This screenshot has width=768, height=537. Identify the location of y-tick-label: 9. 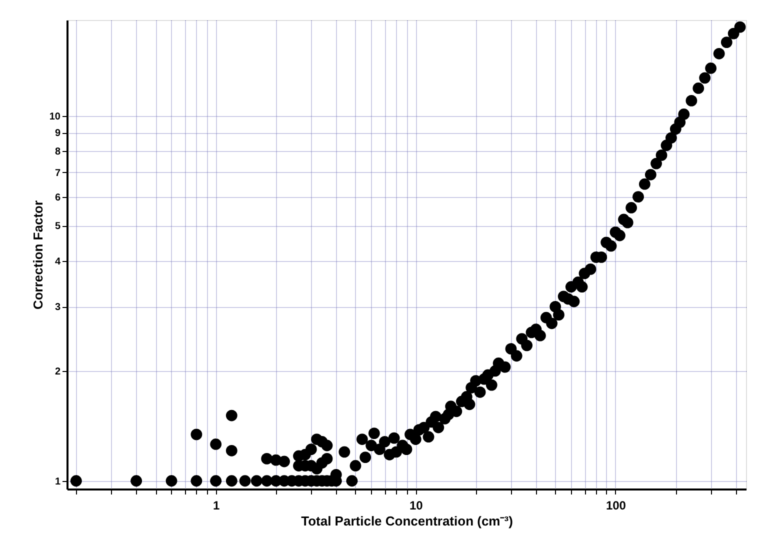
(57, 134).